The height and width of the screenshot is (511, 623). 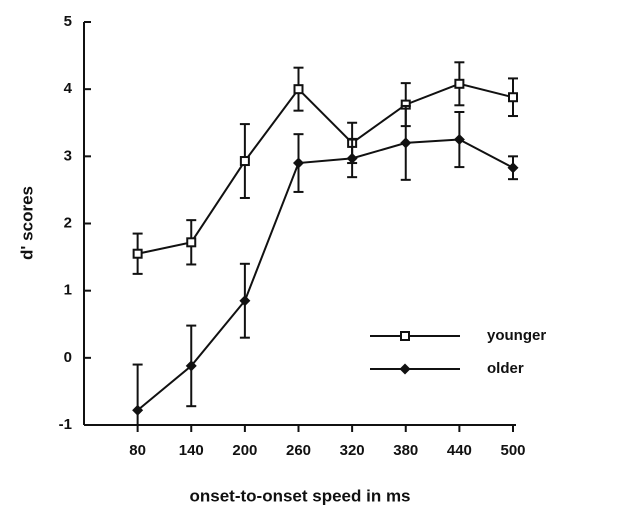 I want to click on y-tick-label: 0, so click(x=68, y=357).